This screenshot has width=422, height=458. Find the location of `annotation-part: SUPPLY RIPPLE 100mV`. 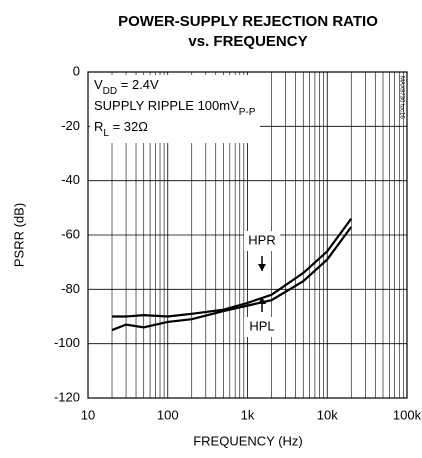

annotation-part: SUPPLY RIPPLE 100mV is located at coordinates (166, 105).